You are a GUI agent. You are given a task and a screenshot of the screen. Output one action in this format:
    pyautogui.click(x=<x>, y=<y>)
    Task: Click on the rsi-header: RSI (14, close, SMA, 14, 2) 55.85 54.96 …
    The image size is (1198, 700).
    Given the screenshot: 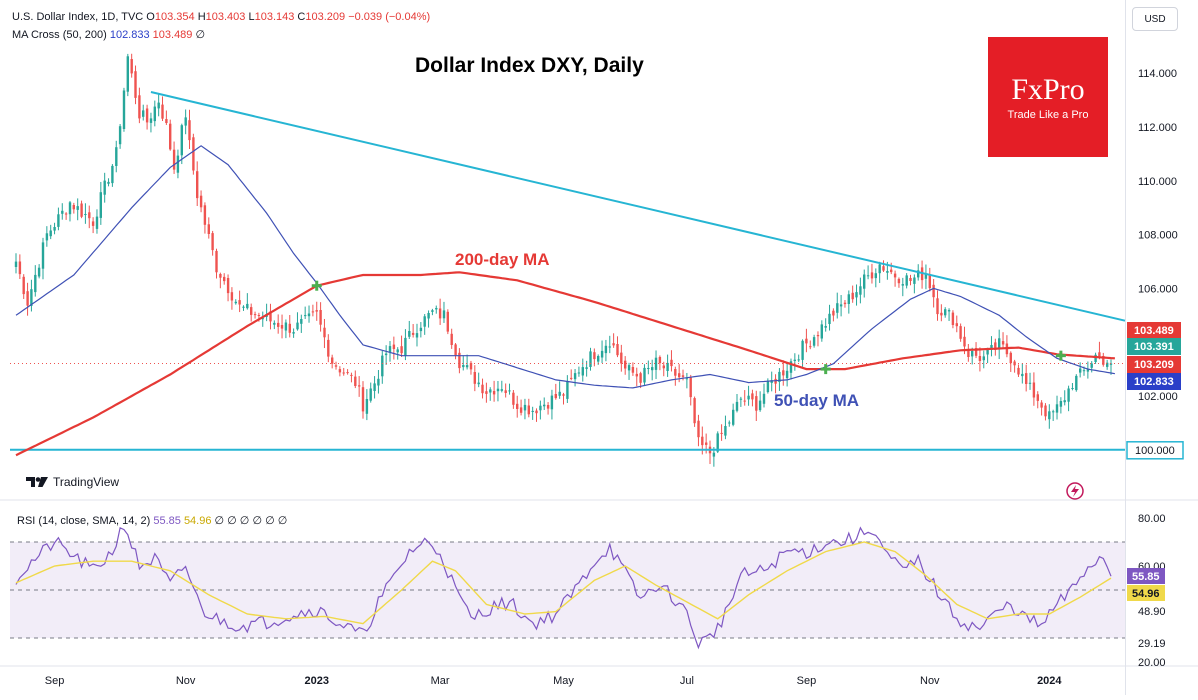 What is the action you would take?
    pyautogui.click(x=152, y=520)
    